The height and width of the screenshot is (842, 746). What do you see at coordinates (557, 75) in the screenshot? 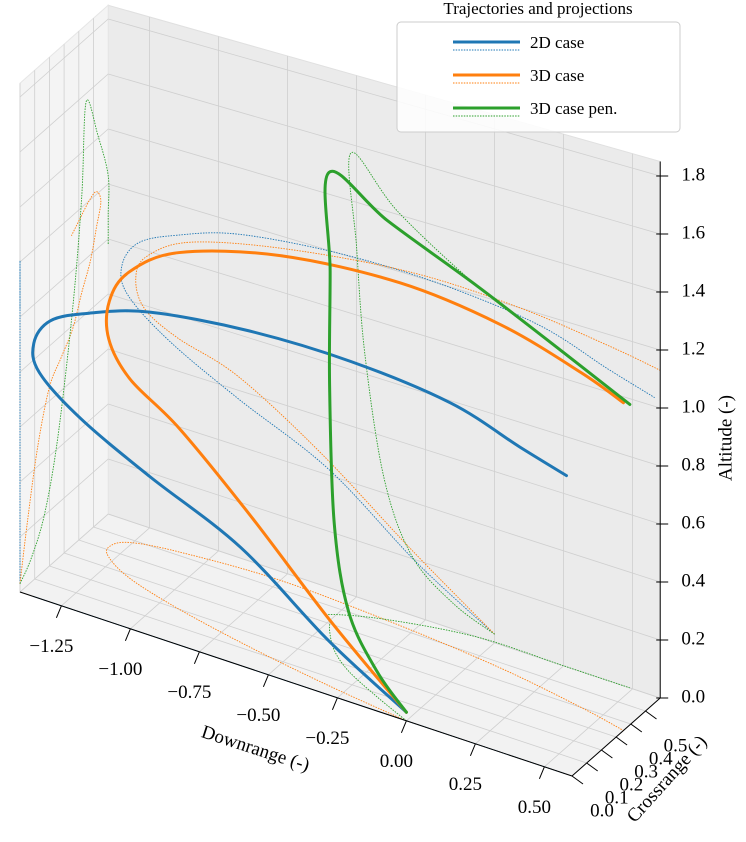
I see `legend-label: 3D case` at bounding box center [557, 75].